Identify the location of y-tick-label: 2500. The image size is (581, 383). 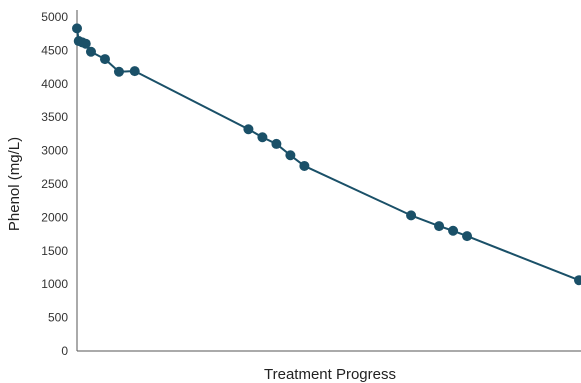
(54, 184).